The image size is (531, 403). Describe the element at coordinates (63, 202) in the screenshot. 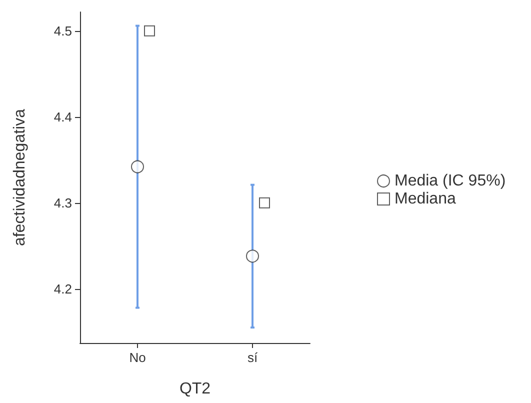

I see `y-tick-label: 4.3` at that location.